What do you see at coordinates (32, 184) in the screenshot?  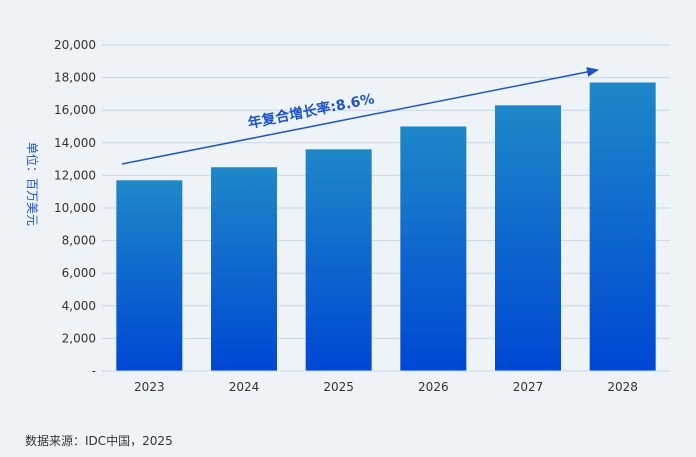 I see `y-axis-label: 单位：百万美元` at bounding box center [32, 184].